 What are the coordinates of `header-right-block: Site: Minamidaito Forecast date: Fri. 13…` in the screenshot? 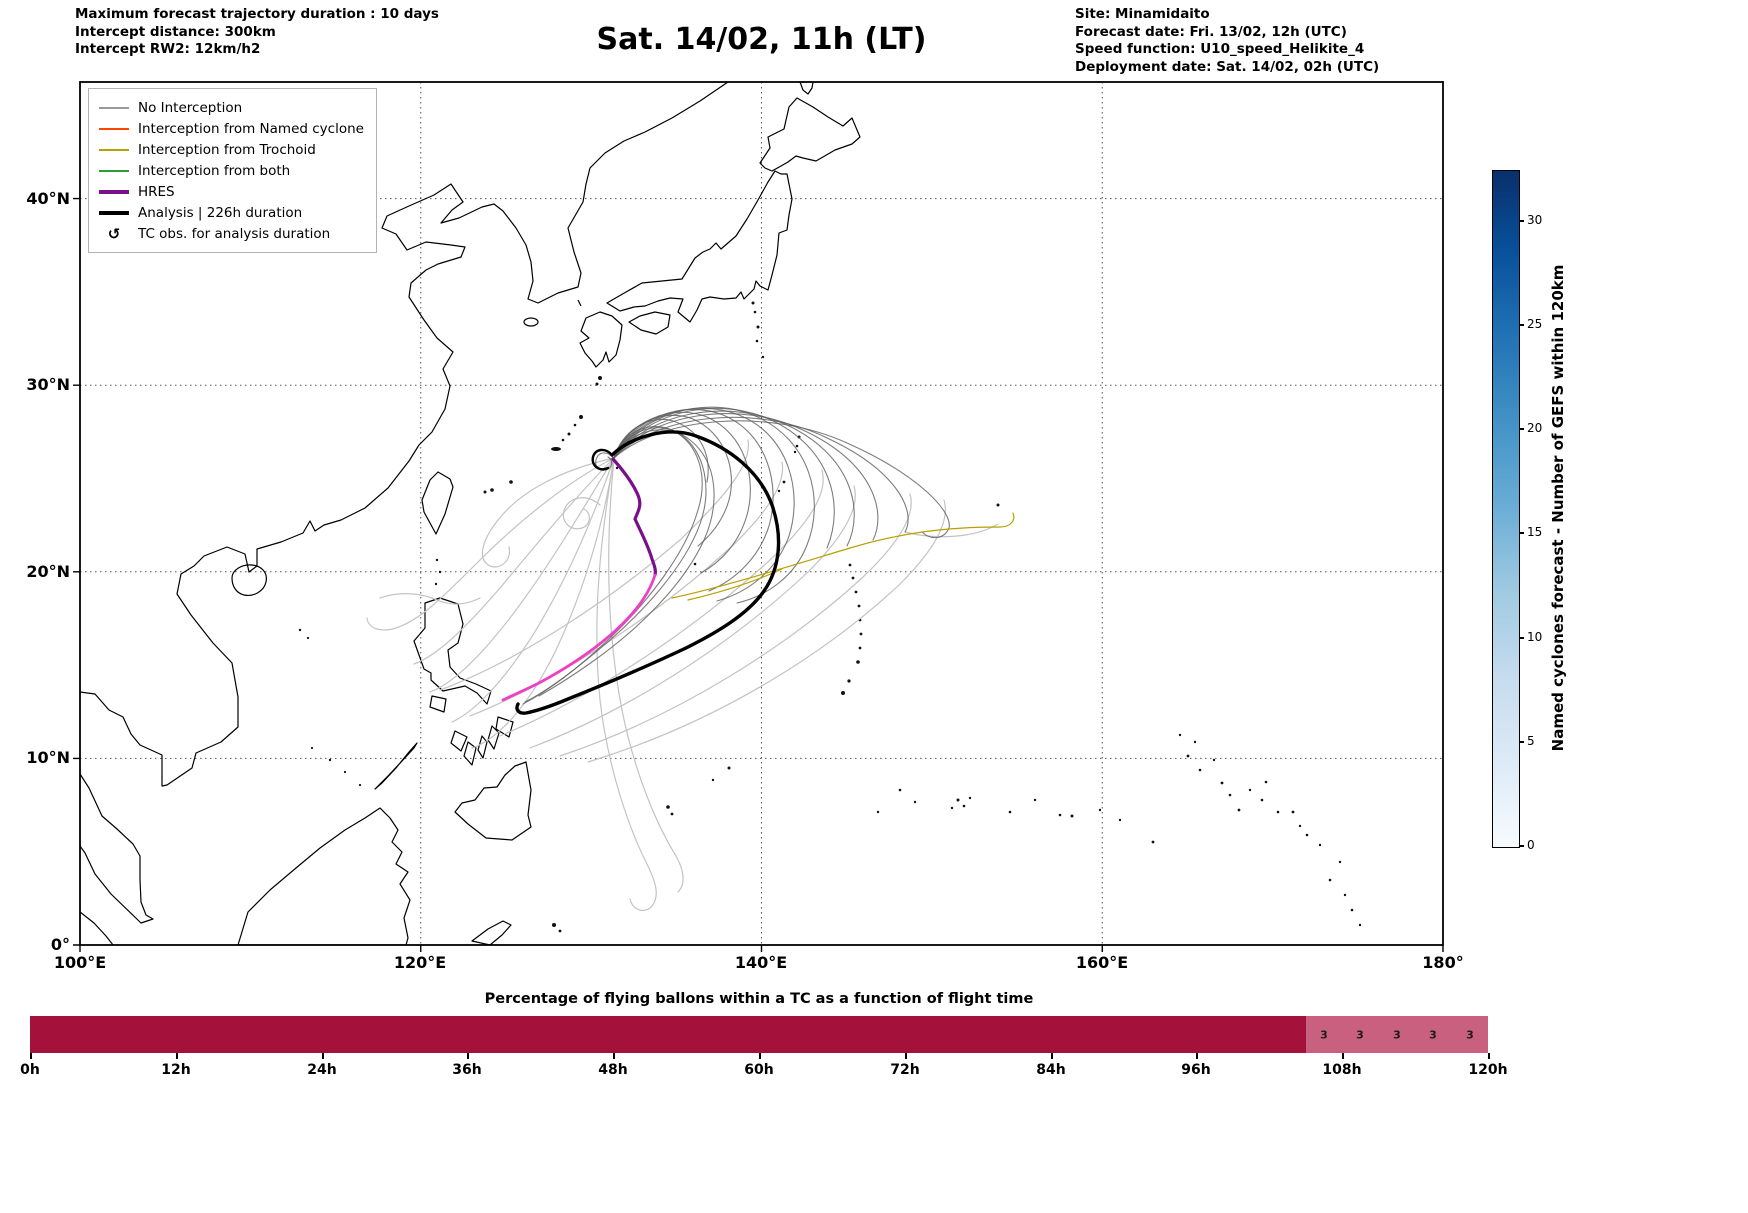 It's located at (1227, 41).